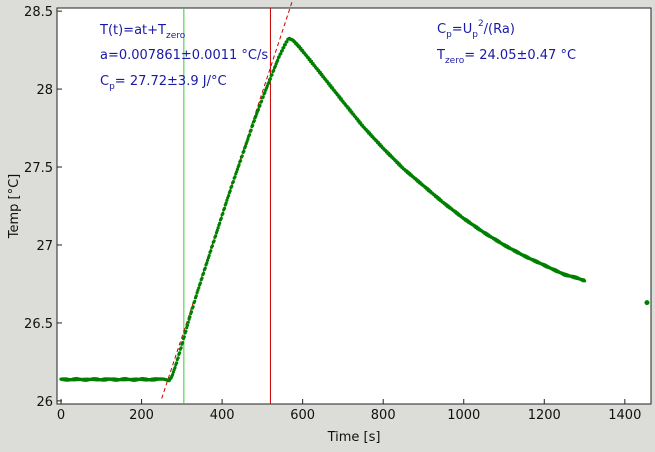 Image resolution: width=655 pixels, height=452 pixels. What do you see at coordinates (463, 415) in the screenshot?
I see `x-tick-label: 1000` at bounding box center [463, 415].